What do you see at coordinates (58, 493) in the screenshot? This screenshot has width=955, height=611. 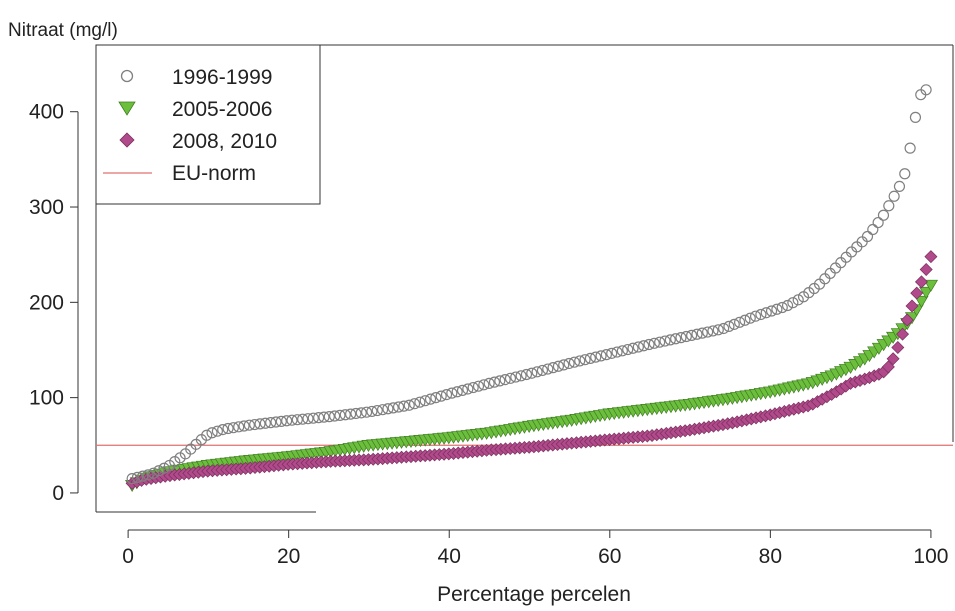 I see `y-tick-label: 0` at bounding box center [58, 493].